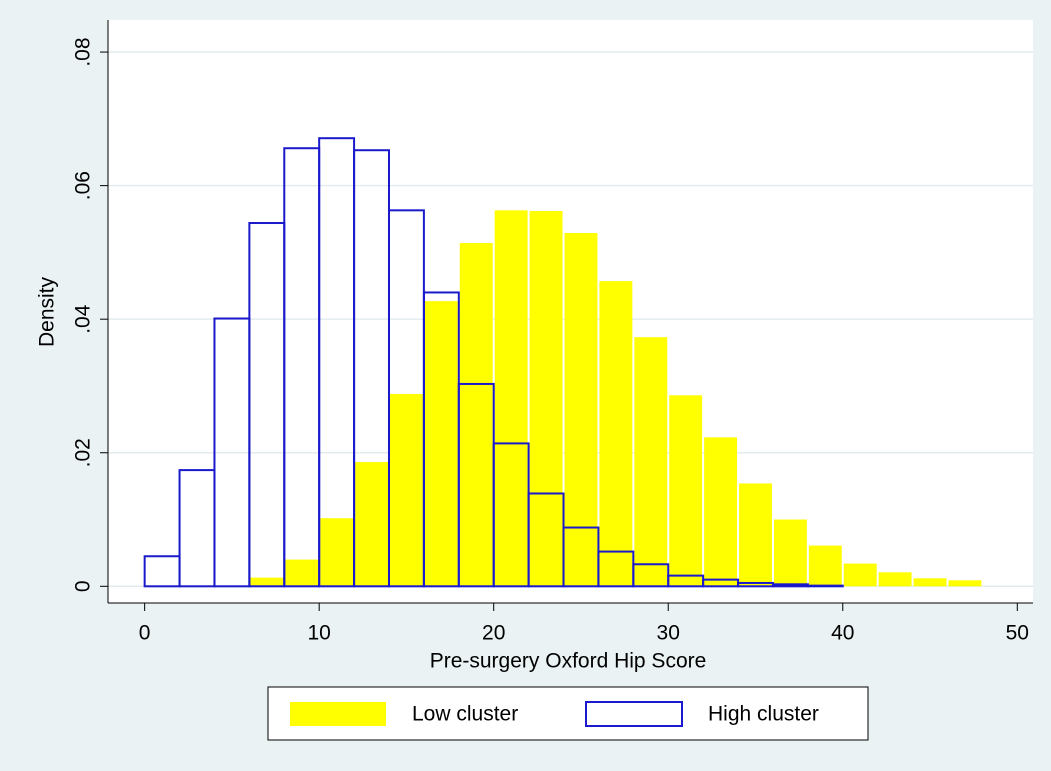 This screenshot has height=771, width=1051. Describe the element at coordinates (83, 586) in the screenshot. I see `y-tick-label: 0` at that location.